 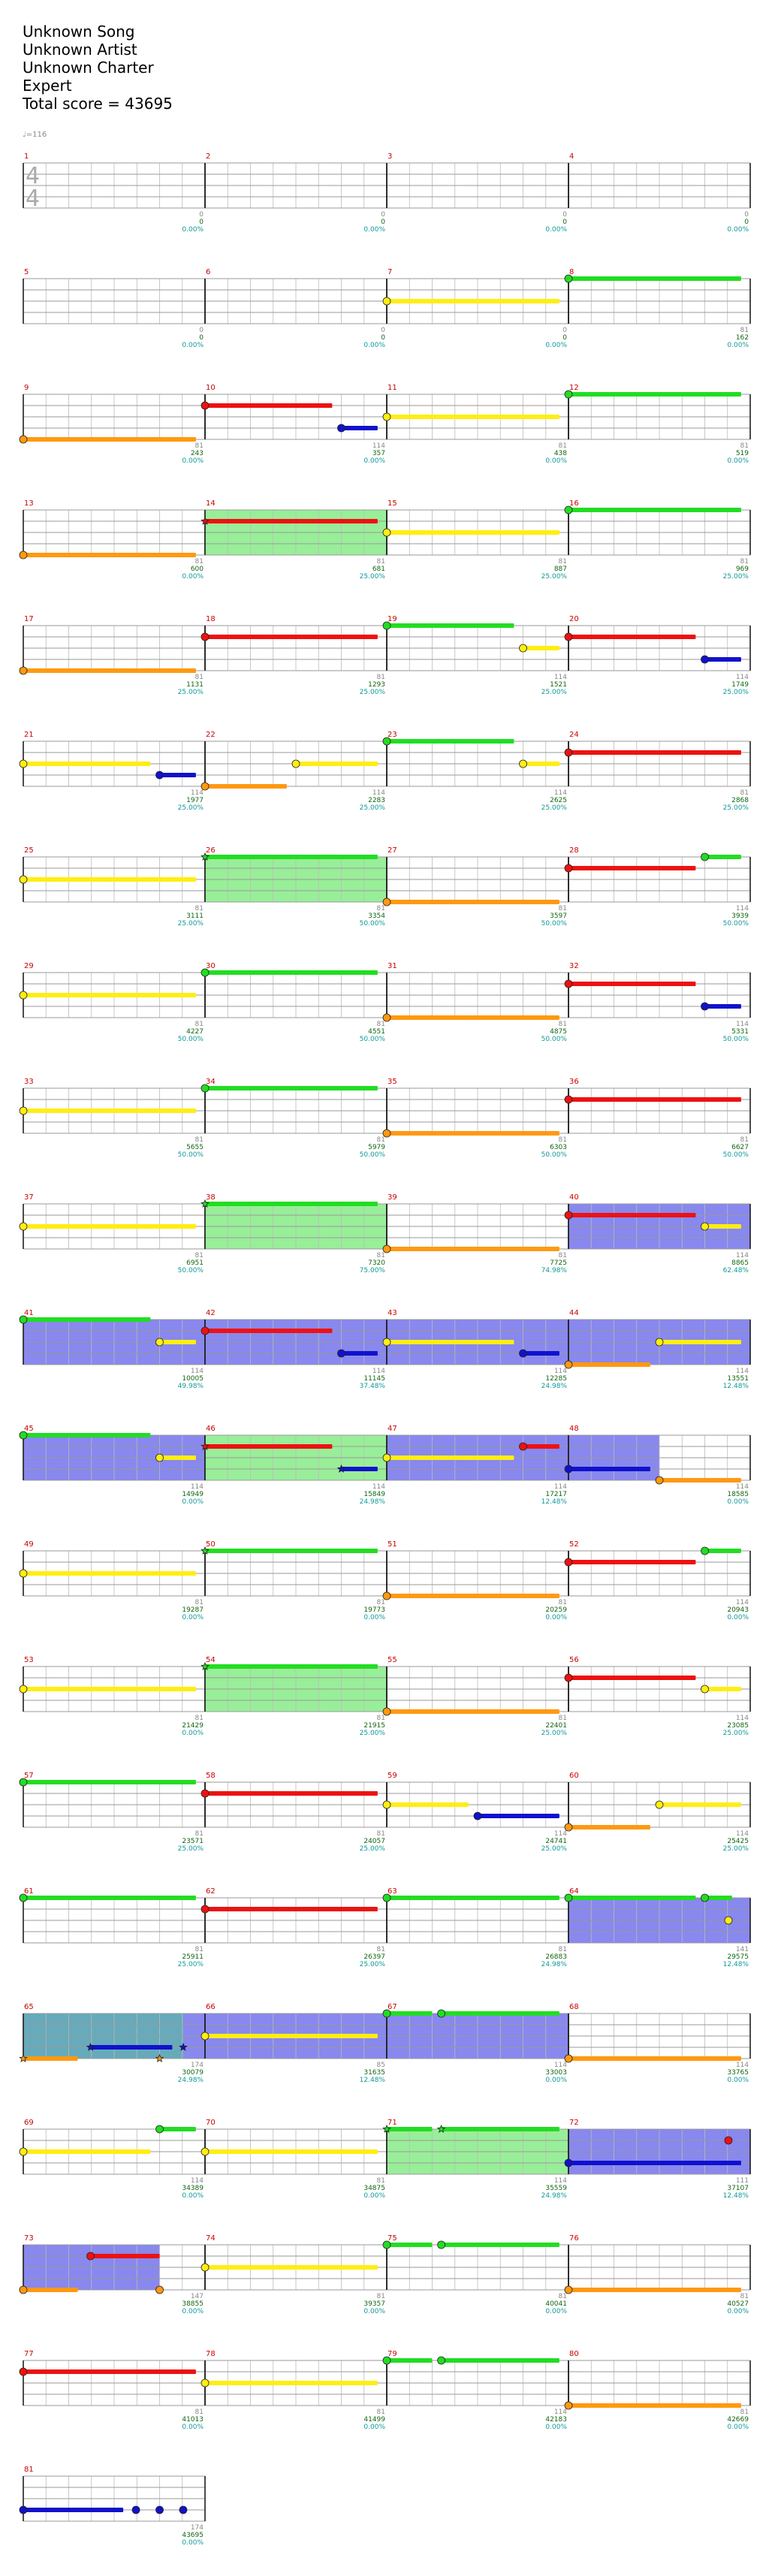 I want to click on total-score: Total score = 43695, so click(x=98, y=104).